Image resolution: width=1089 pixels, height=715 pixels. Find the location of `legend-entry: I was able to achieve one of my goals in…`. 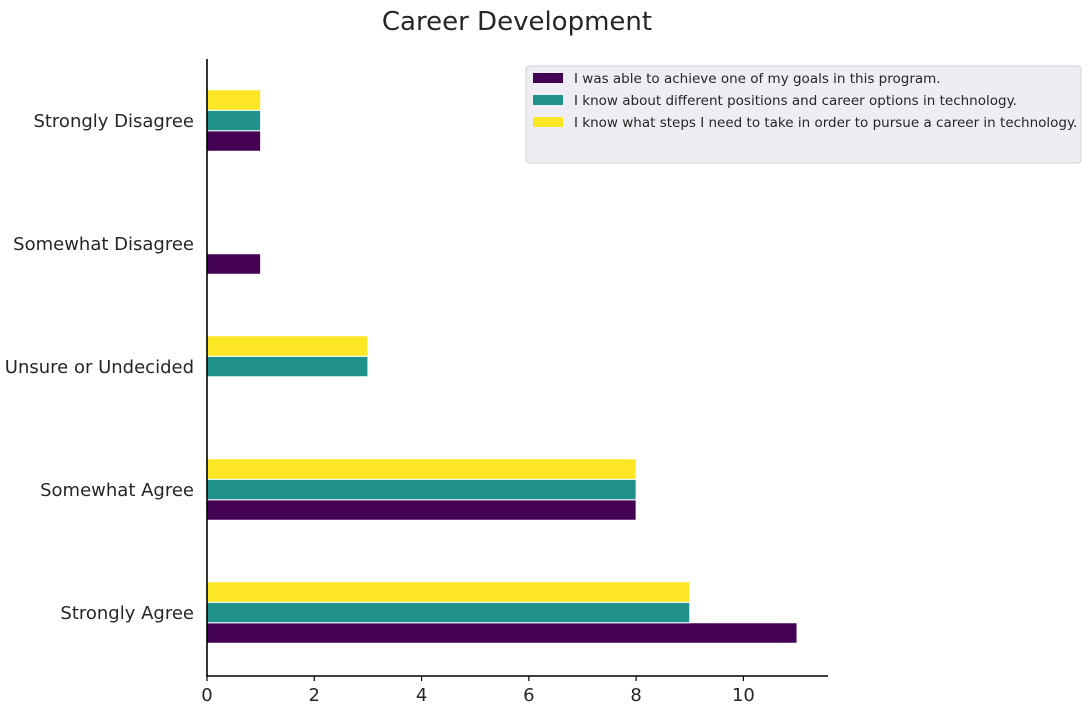

legend-entry: I was able to achieve one of my goals in… is located at coordinates (757, 79).